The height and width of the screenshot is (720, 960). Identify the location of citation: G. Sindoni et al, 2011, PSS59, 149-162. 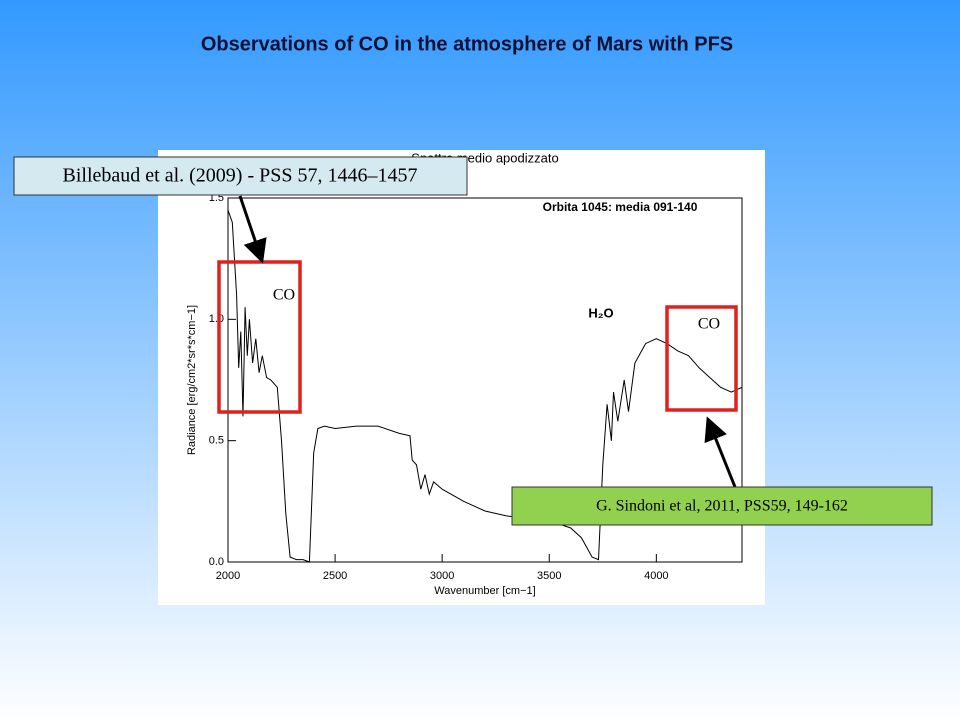
(722, 506).